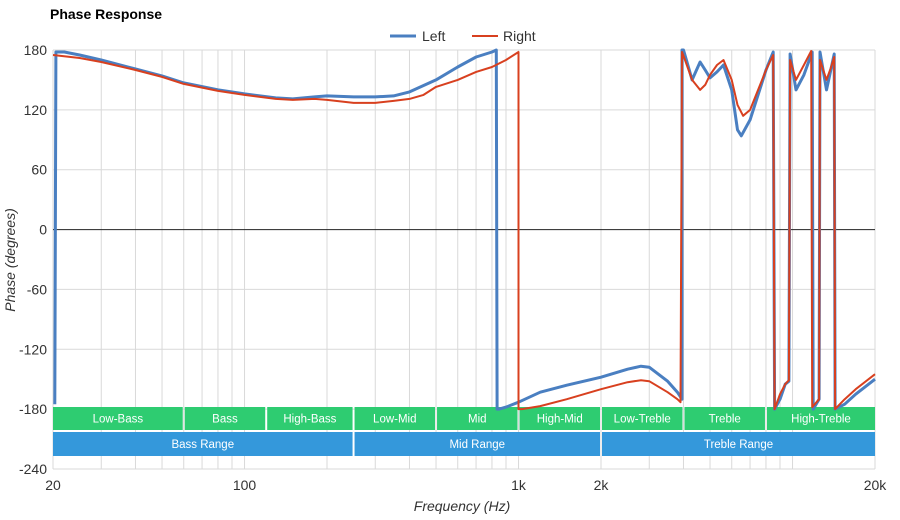 This screenshot has width=900, height=520. I want to click on x-tick-label: 20k, so click(876, 485).